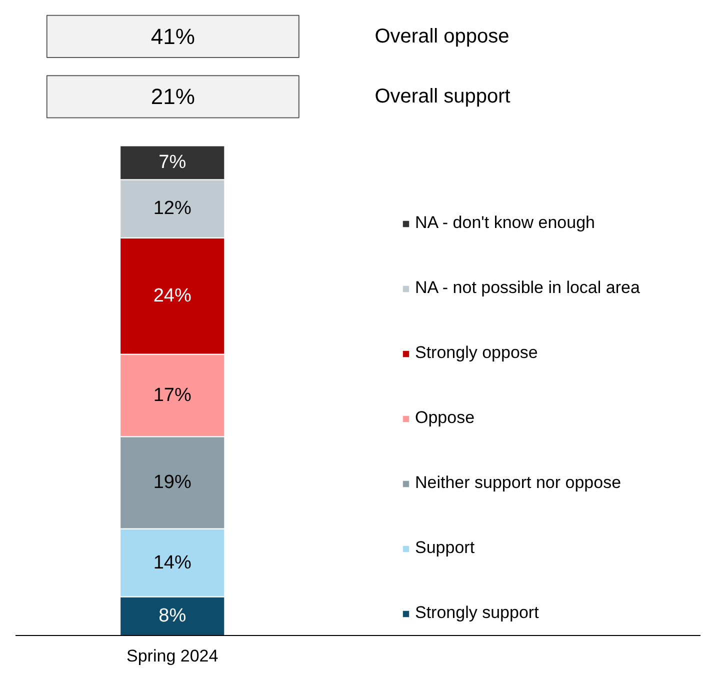  Describe the element at coordinates (172, 36) in the screenshot. I see `text: 41%` at that location.